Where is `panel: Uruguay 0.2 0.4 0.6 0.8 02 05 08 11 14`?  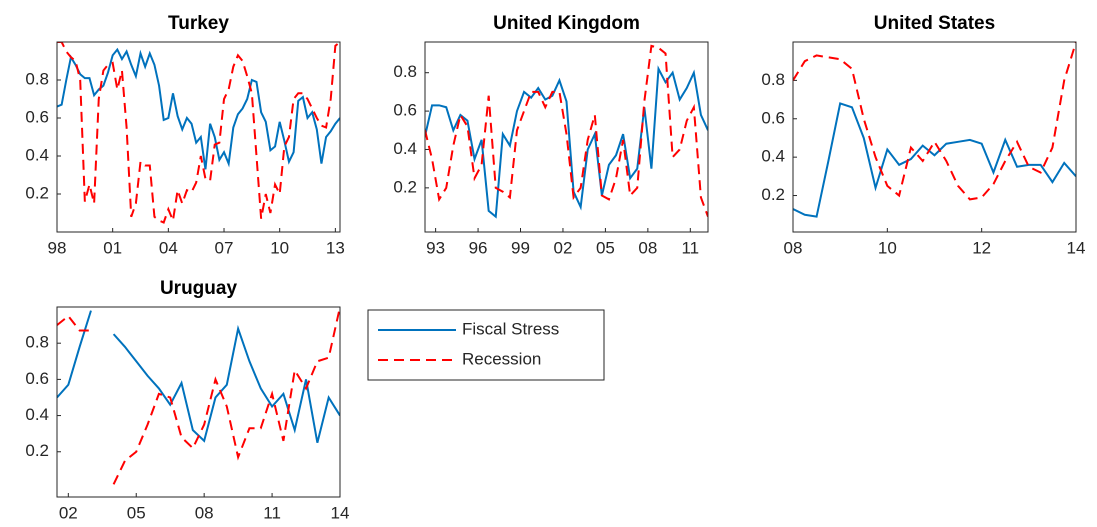
panel: Uruguay 0.2 0.4 0.6 0.8 02 05 08 11 14 is located at coordinates (187, 400).